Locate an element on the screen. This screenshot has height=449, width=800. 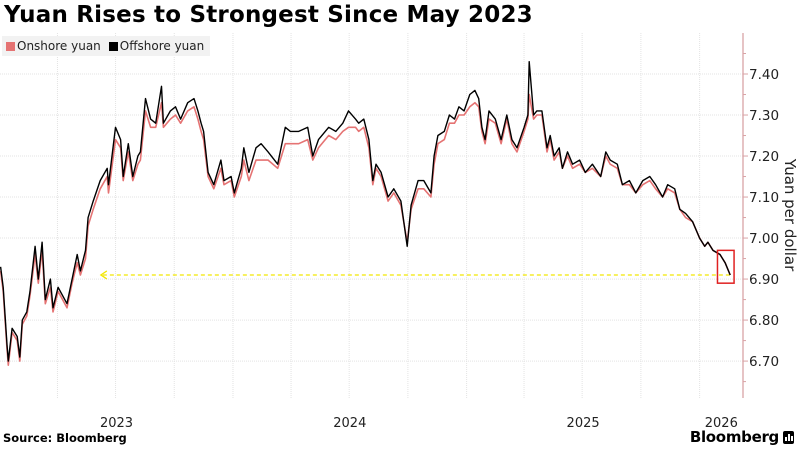
x-tick-label-2023: 2023 is located at coordinates (116, 423).